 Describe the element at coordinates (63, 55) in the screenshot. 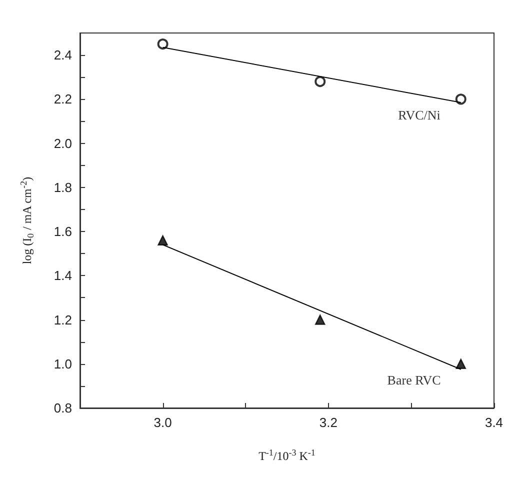

I see `y-tick-label: 2.4` at that location.